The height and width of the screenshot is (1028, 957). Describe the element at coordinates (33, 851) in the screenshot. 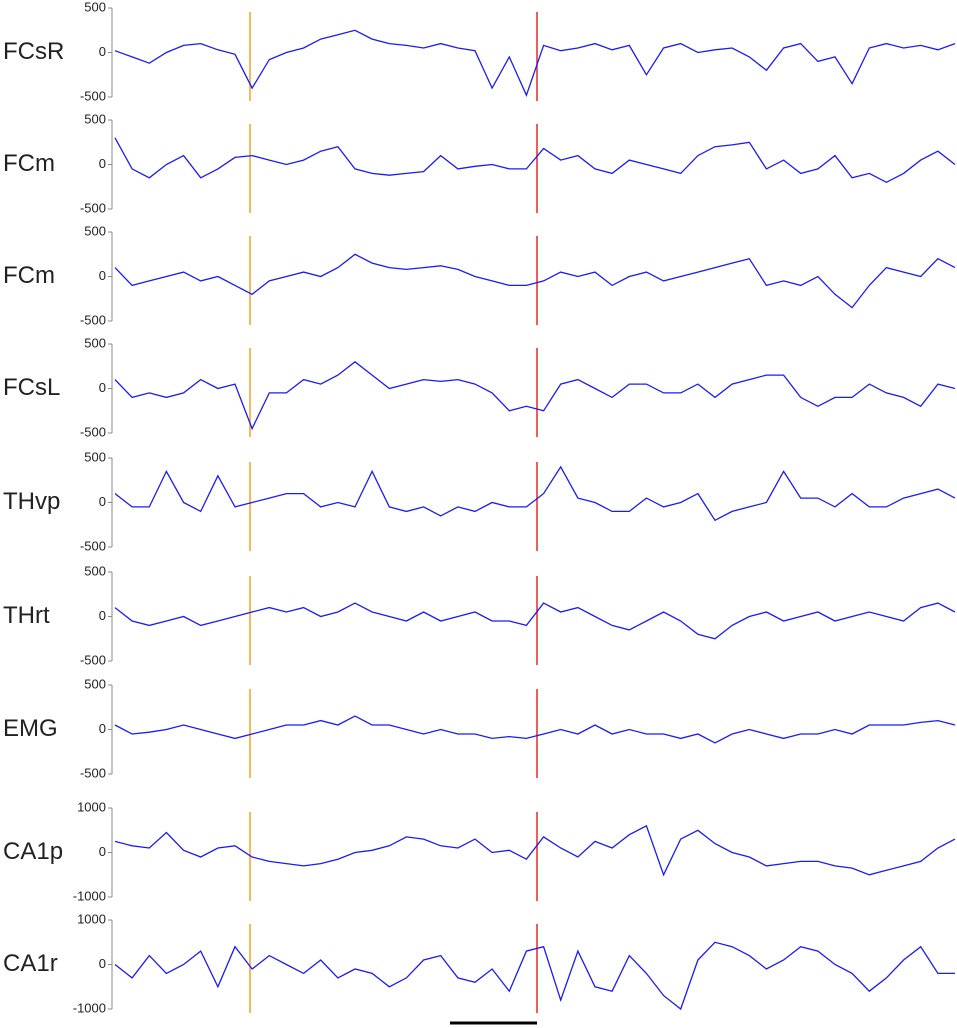

I see `channel-label: CA1p` at that location.